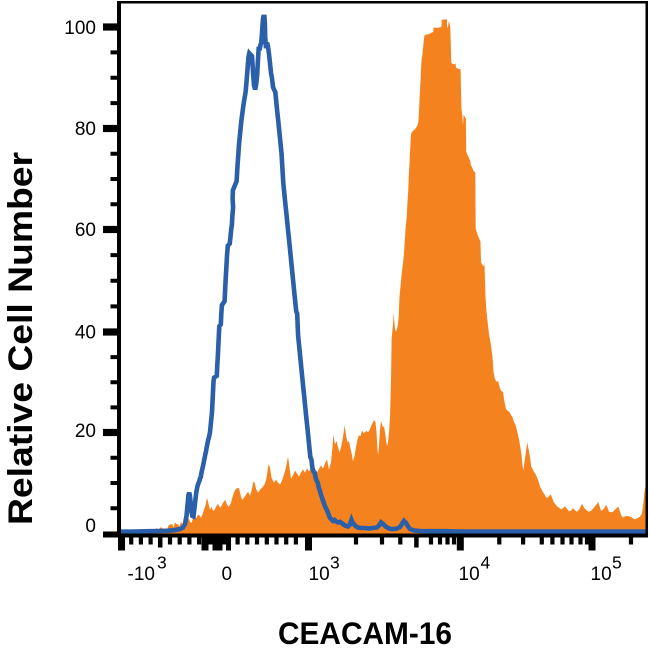 The image size is (650, 654). What do you see at coordinates (85, 129) in the screenshot?
I see `svg-text: 80` at bounding box center [85, 129].